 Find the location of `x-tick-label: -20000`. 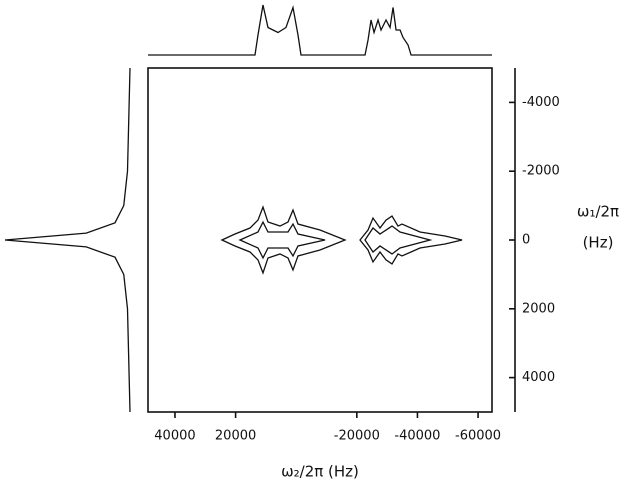

x-tick-label: -20000 is located at coordinates (357, 436).